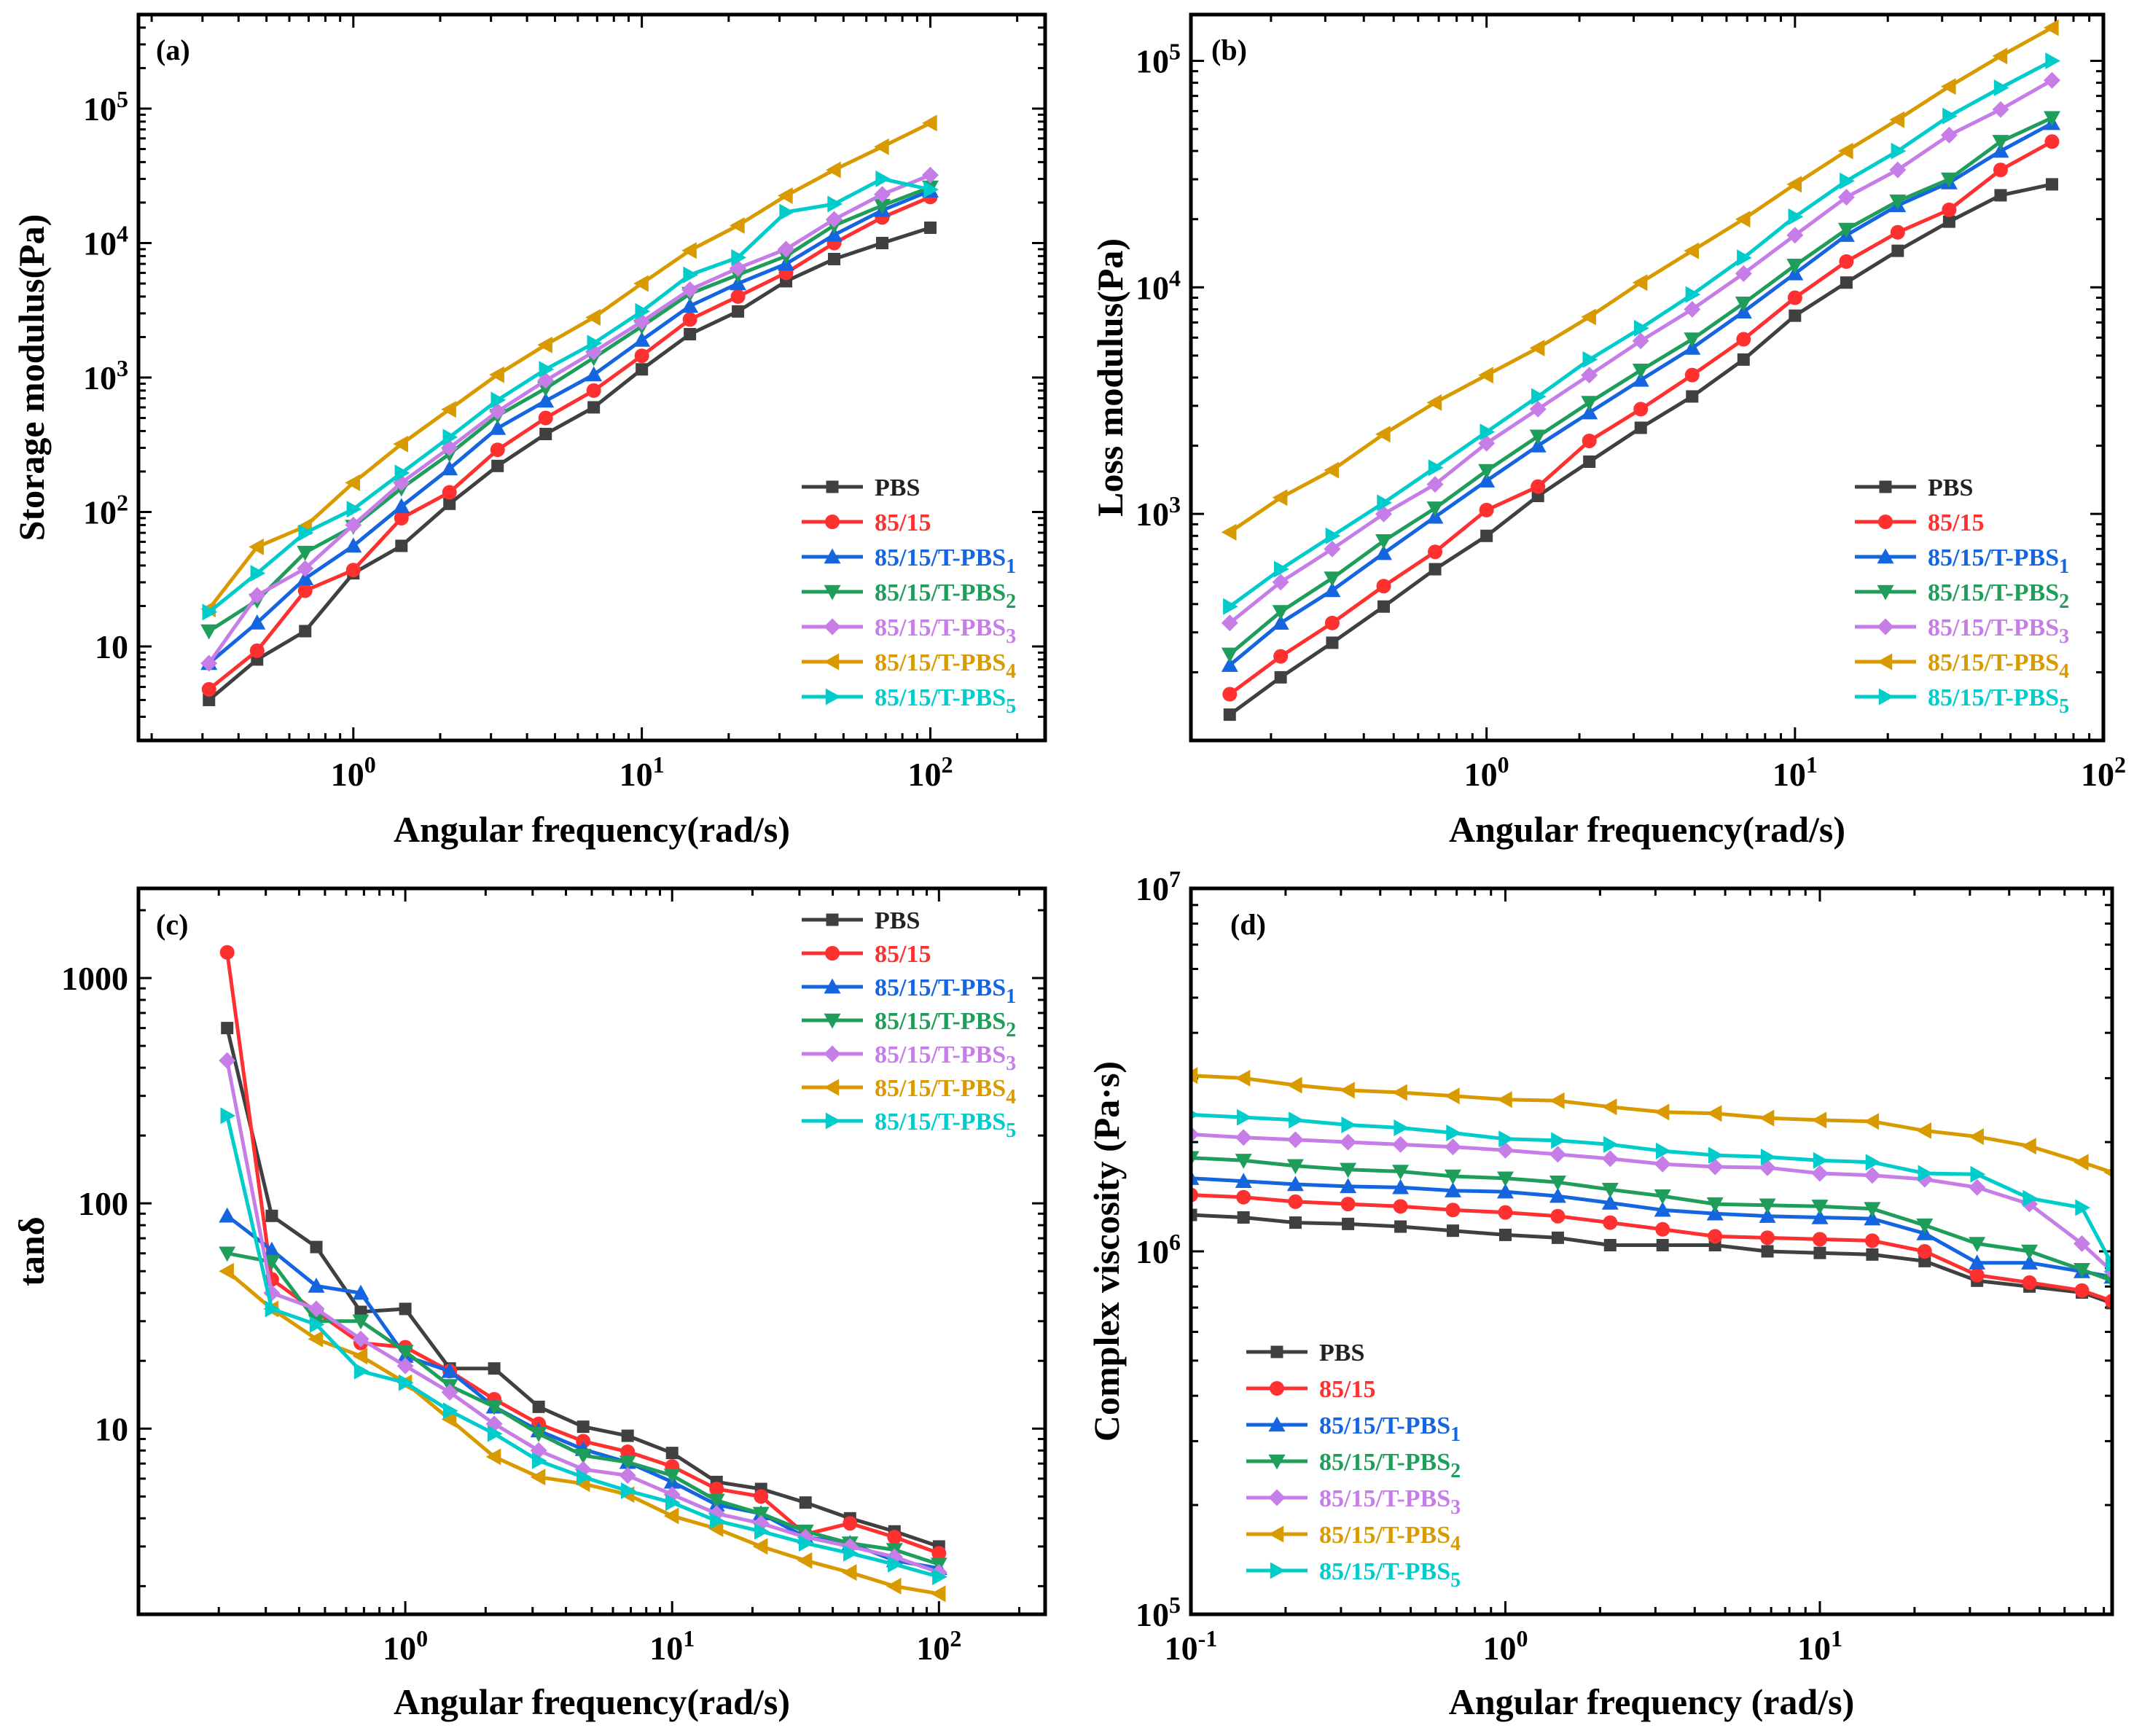 Image resolution: width=2134 pixels, height=1736 pixels. I want to click on y-axis-title: tanδ, so click(31, 1251).